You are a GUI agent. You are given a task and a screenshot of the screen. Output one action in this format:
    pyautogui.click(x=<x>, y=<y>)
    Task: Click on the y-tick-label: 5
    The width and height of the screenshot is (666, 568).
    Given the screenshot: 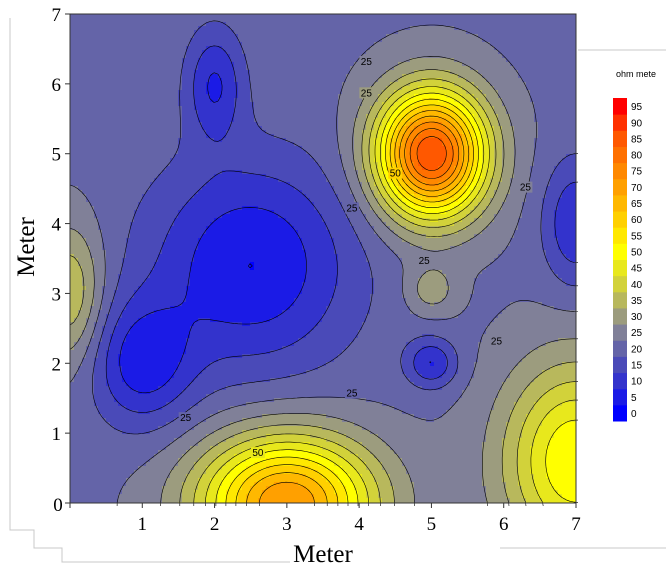 What is the action you would take?
    pyautogui.click(x=57, y=155)
    